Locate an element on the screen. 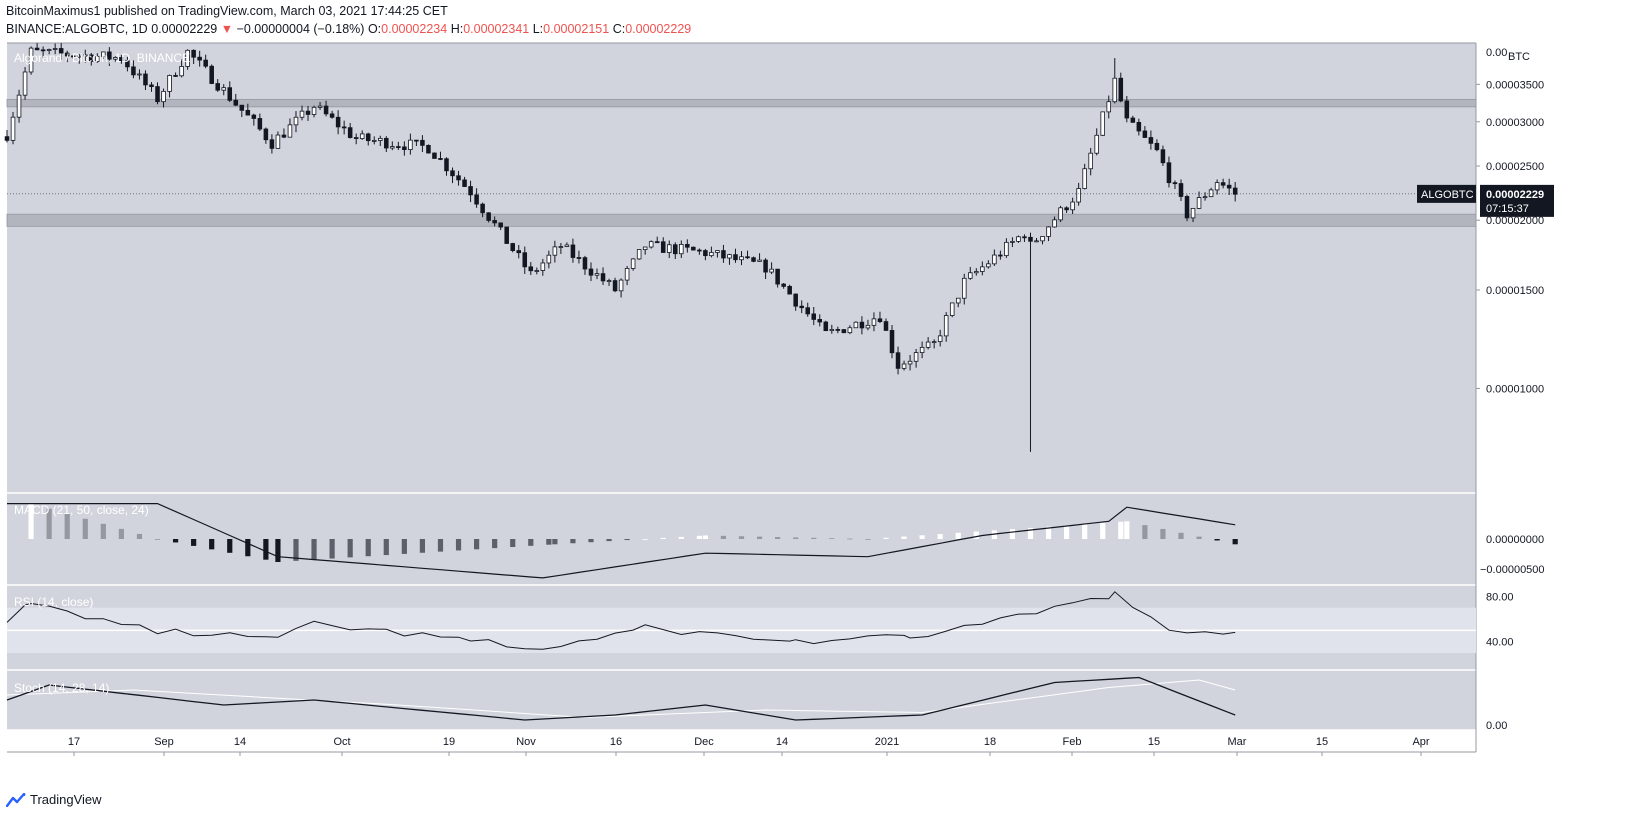 The width and height of the screenshot is (1627, 819). support-zone is located at coordinates (741, 220).